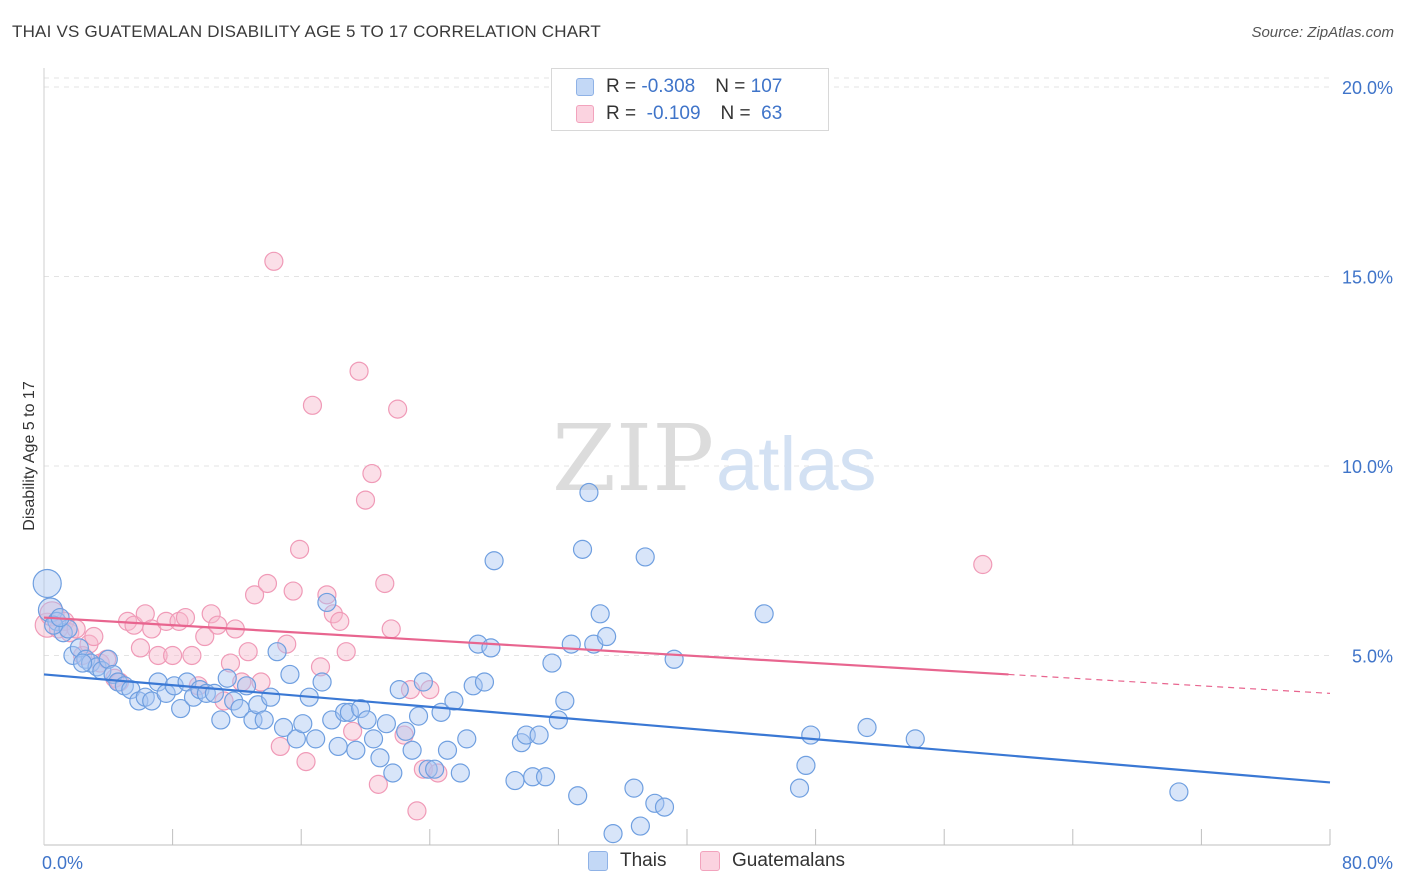 This screenshot has width=1406, height=892. What do you see at coordinates (585, 87) in the screenshot?
I see `thais-swatch` at bounding box center [585, 87].